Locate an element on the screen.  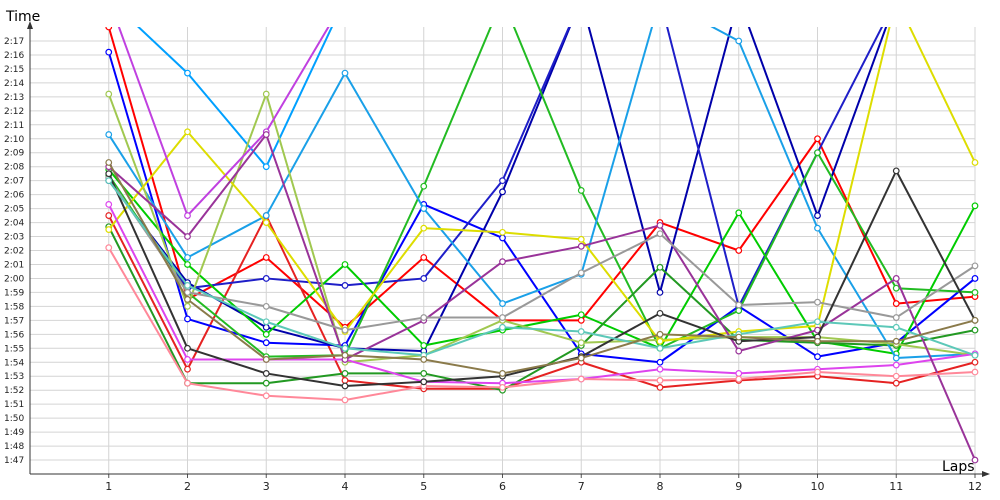
y-tick-label: 2:13 is located at coordinates (14, 98).